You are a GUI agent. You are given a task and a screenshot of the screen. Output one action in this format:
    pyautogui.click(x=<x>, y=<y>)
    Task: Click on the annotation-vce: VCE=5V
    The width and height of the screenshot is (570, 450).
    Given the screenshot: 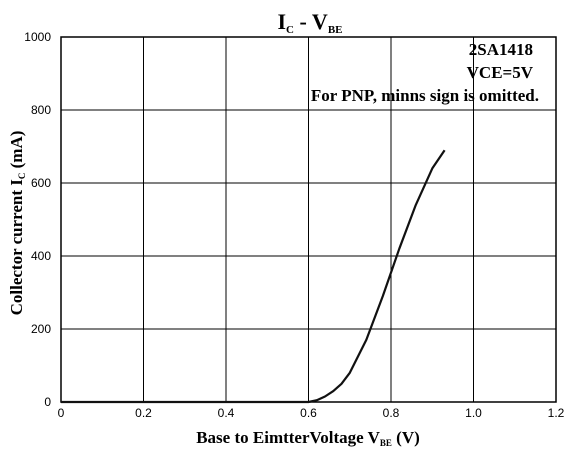 What is the action you would take?
    pyautogui.click(x=500, y=72)
    